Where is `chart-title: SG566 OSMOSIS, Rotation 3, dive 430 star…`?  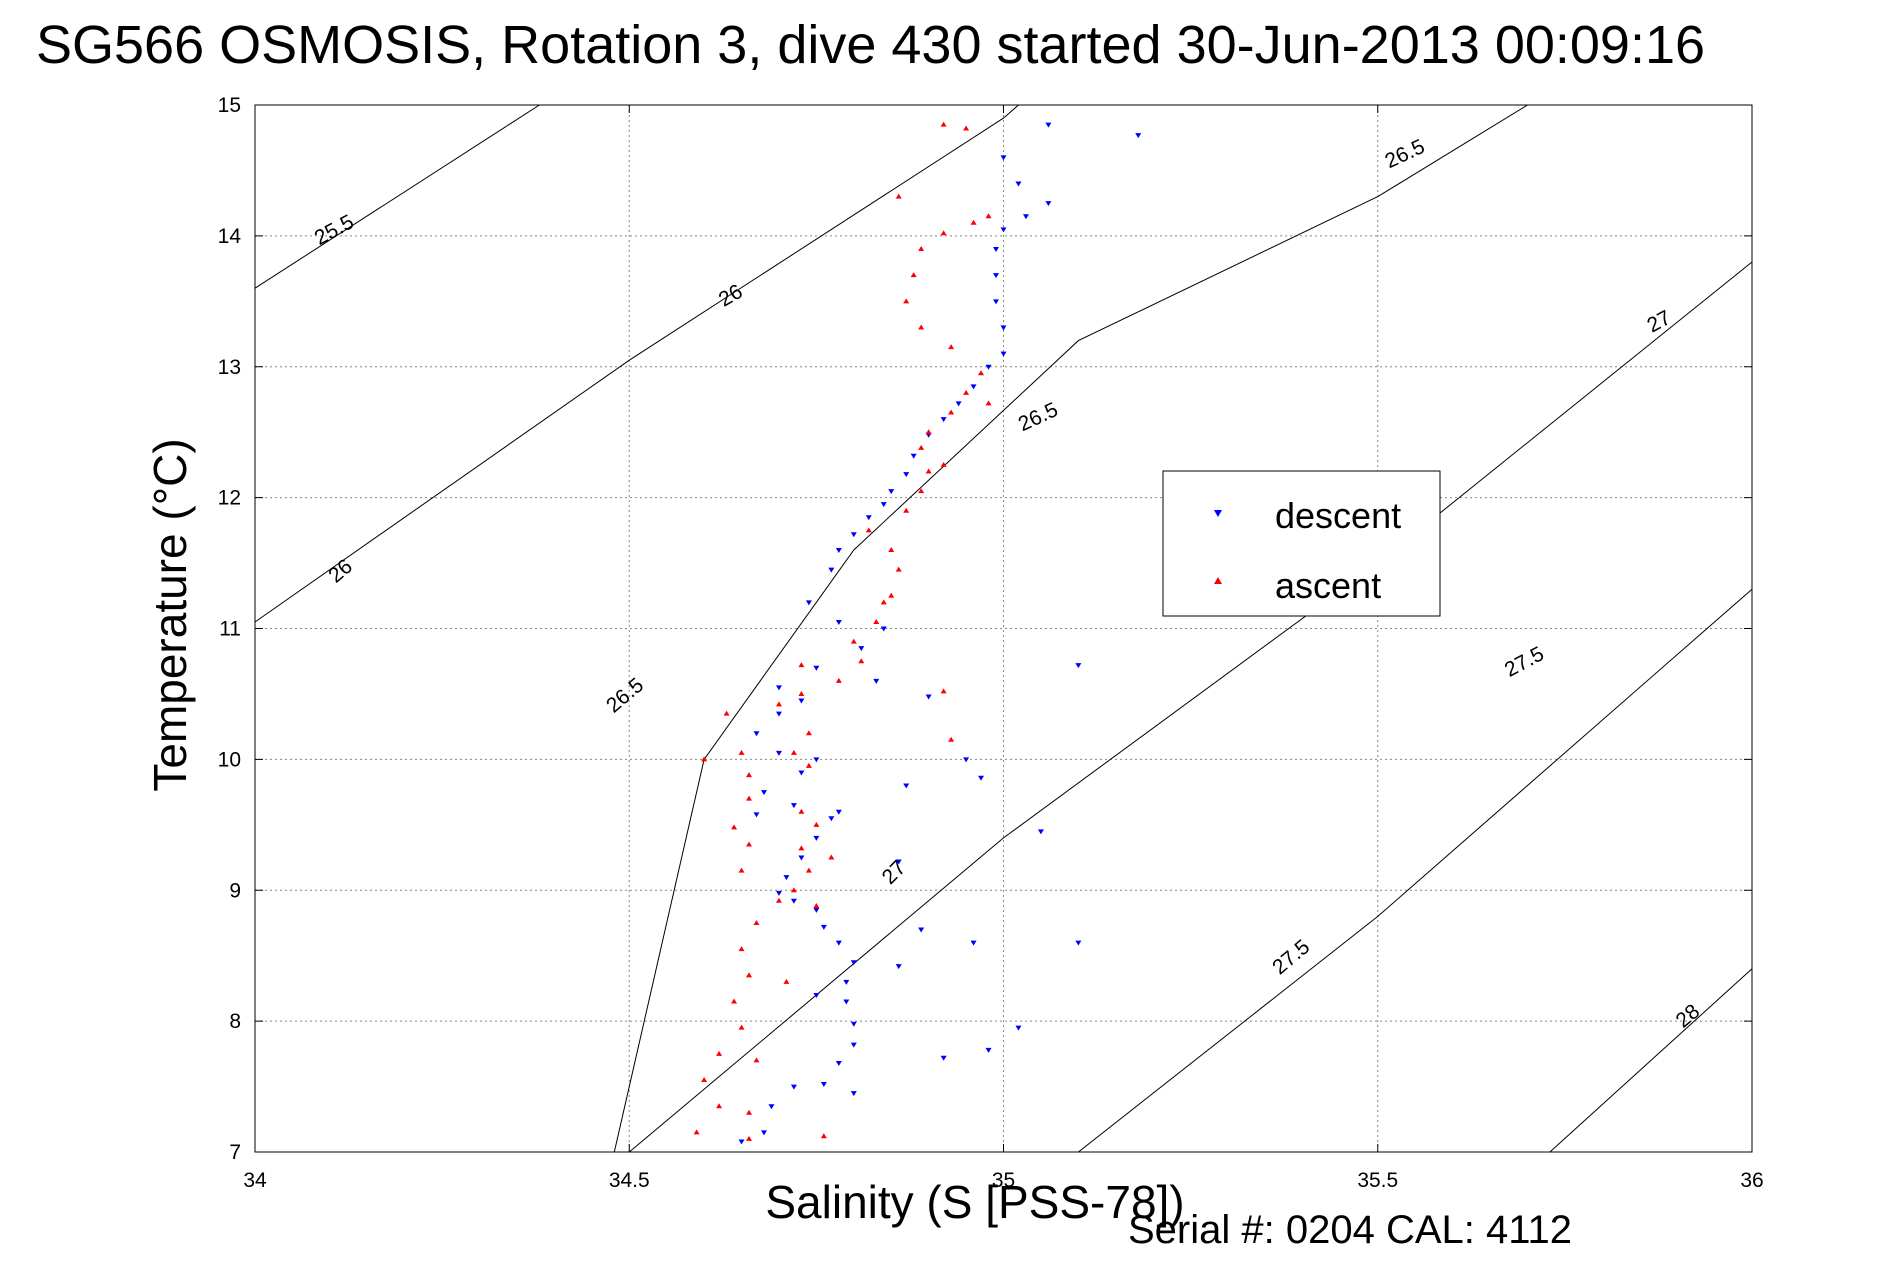 chart-title: SG566 OSMOSIS, Rotation 3, dive 430 star… is located at coordinates (871, 45).